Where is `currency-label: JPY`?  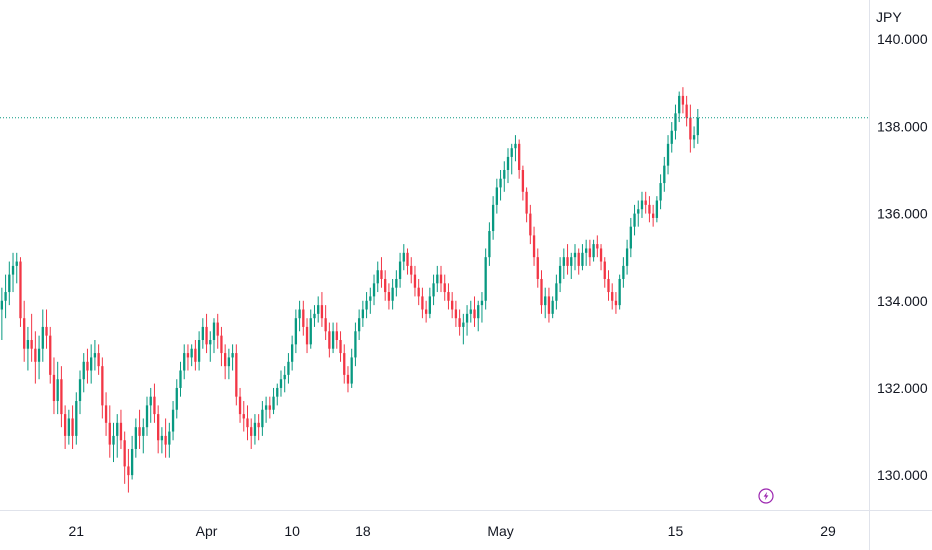 currency-label: JPY is located at coordinates (889, 17).